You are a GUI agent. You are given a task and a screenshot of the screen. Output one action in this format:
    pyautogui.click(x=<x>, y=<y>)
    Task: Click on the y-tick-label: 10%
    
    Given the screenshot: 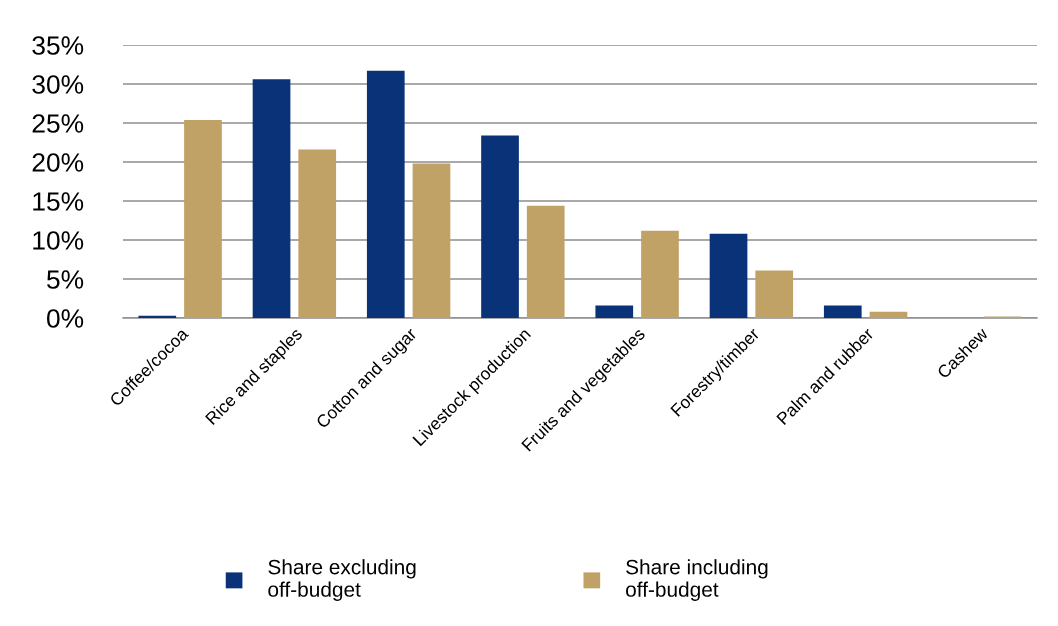 What is the action you would take?
    pyautogui.click(x=58, y=240)
    